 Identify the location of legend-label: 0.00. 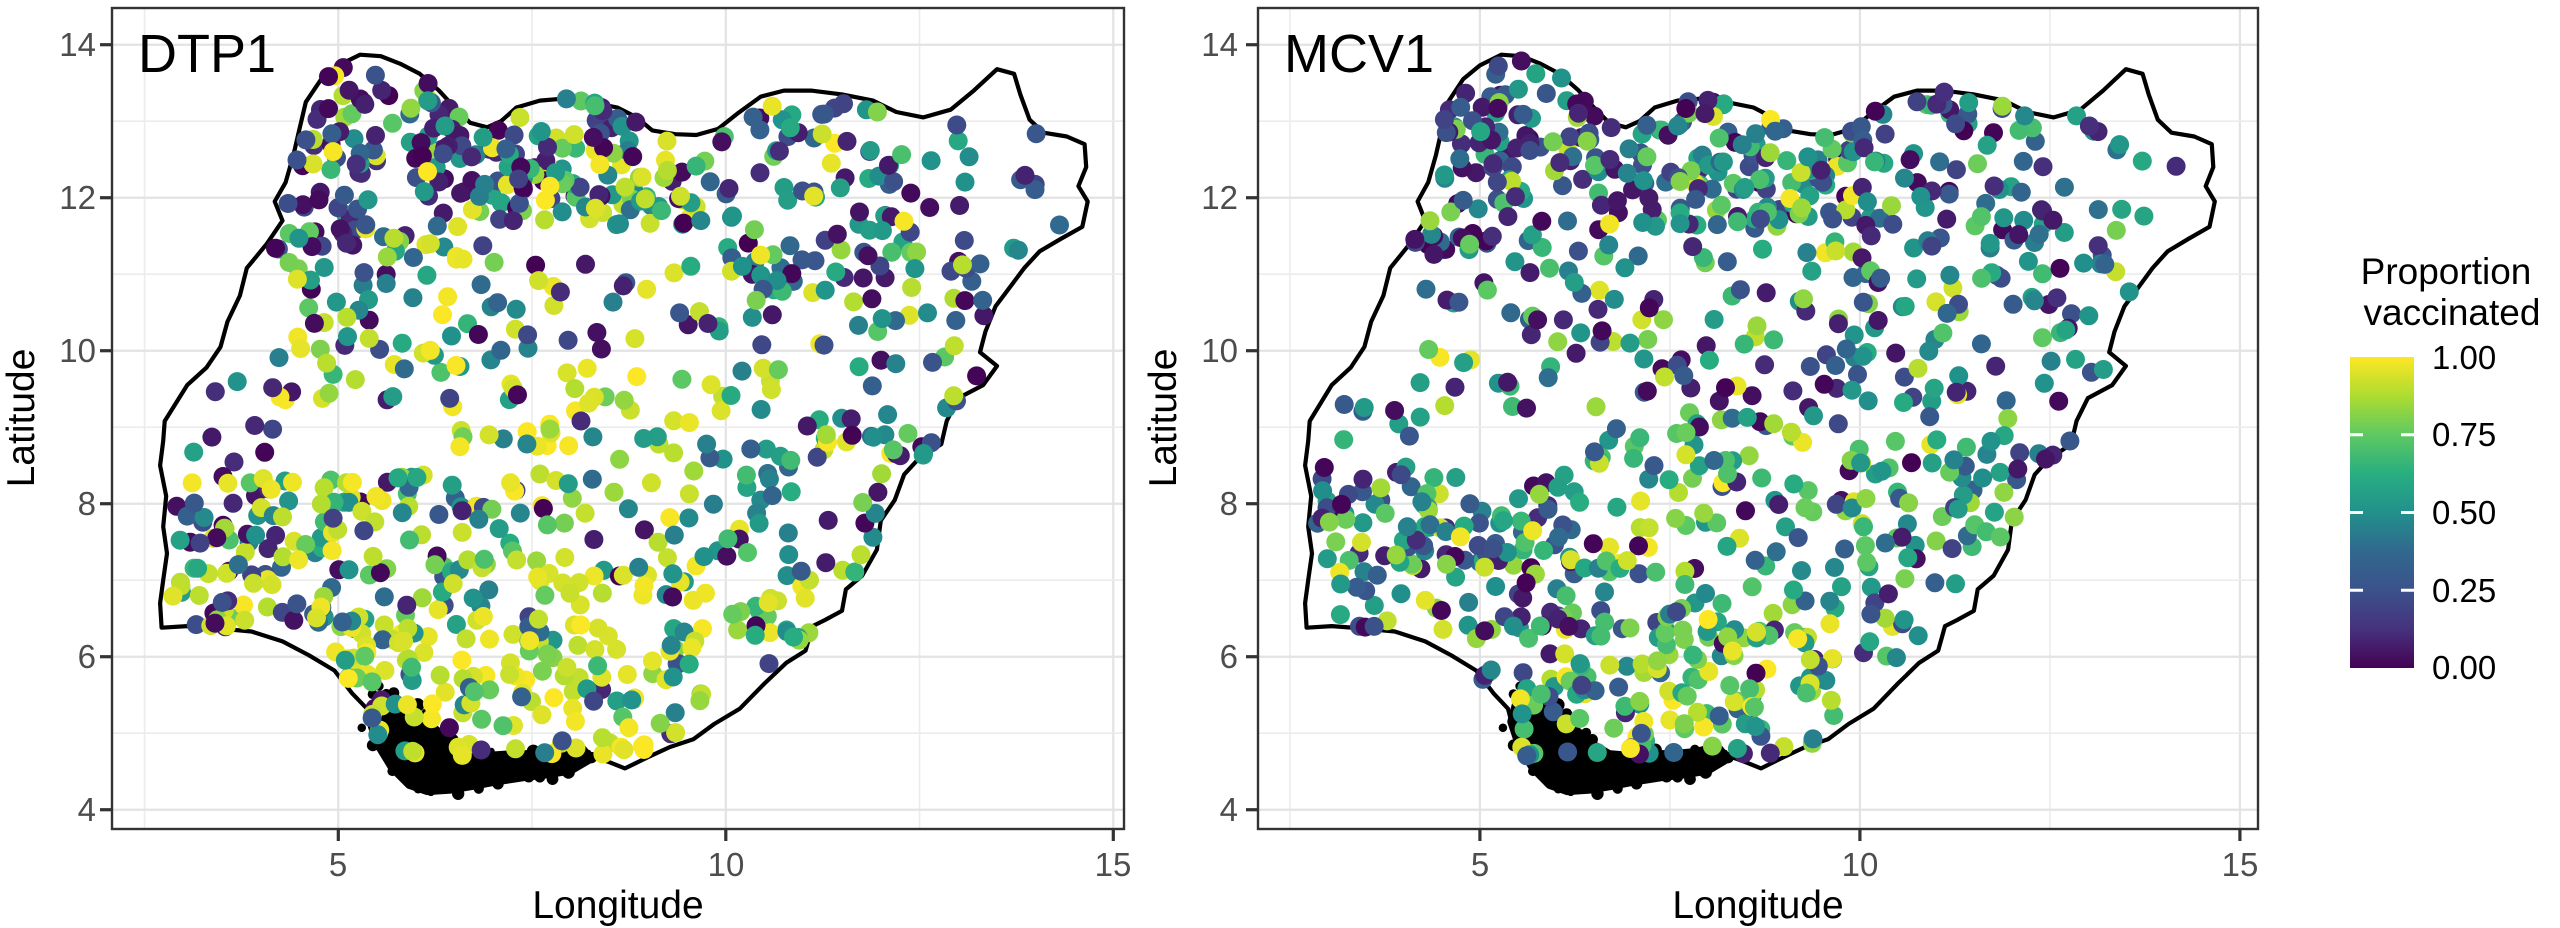
(2464, 667).